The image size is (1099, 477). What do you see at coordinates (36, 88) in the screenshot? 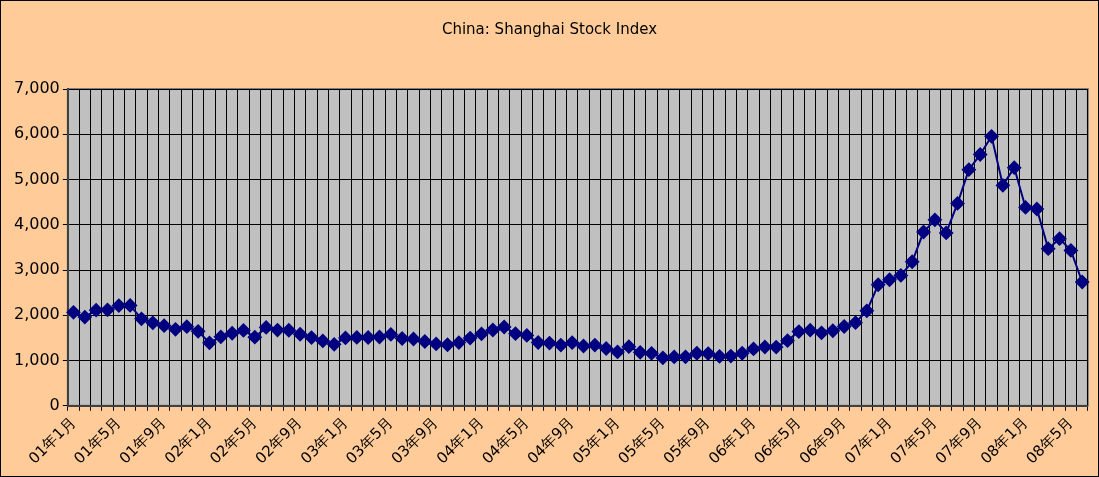
I see `y-tick-label: 7,000` at bounding box center [36, 88].